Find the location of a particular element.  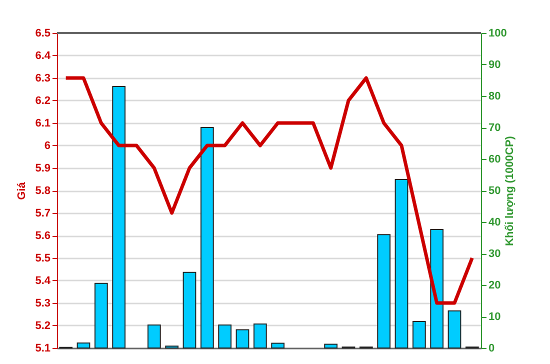

y-tick-label: 6.5 is located at coordinates (42, 34).